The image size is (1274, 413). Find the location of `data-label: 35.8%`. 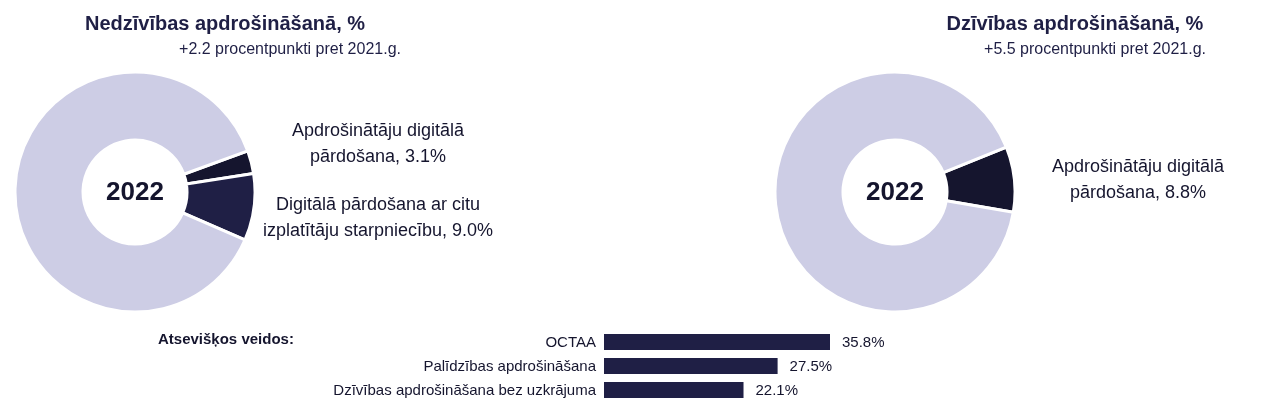

data-label: 35.8% is located at coordinates (863, 342).